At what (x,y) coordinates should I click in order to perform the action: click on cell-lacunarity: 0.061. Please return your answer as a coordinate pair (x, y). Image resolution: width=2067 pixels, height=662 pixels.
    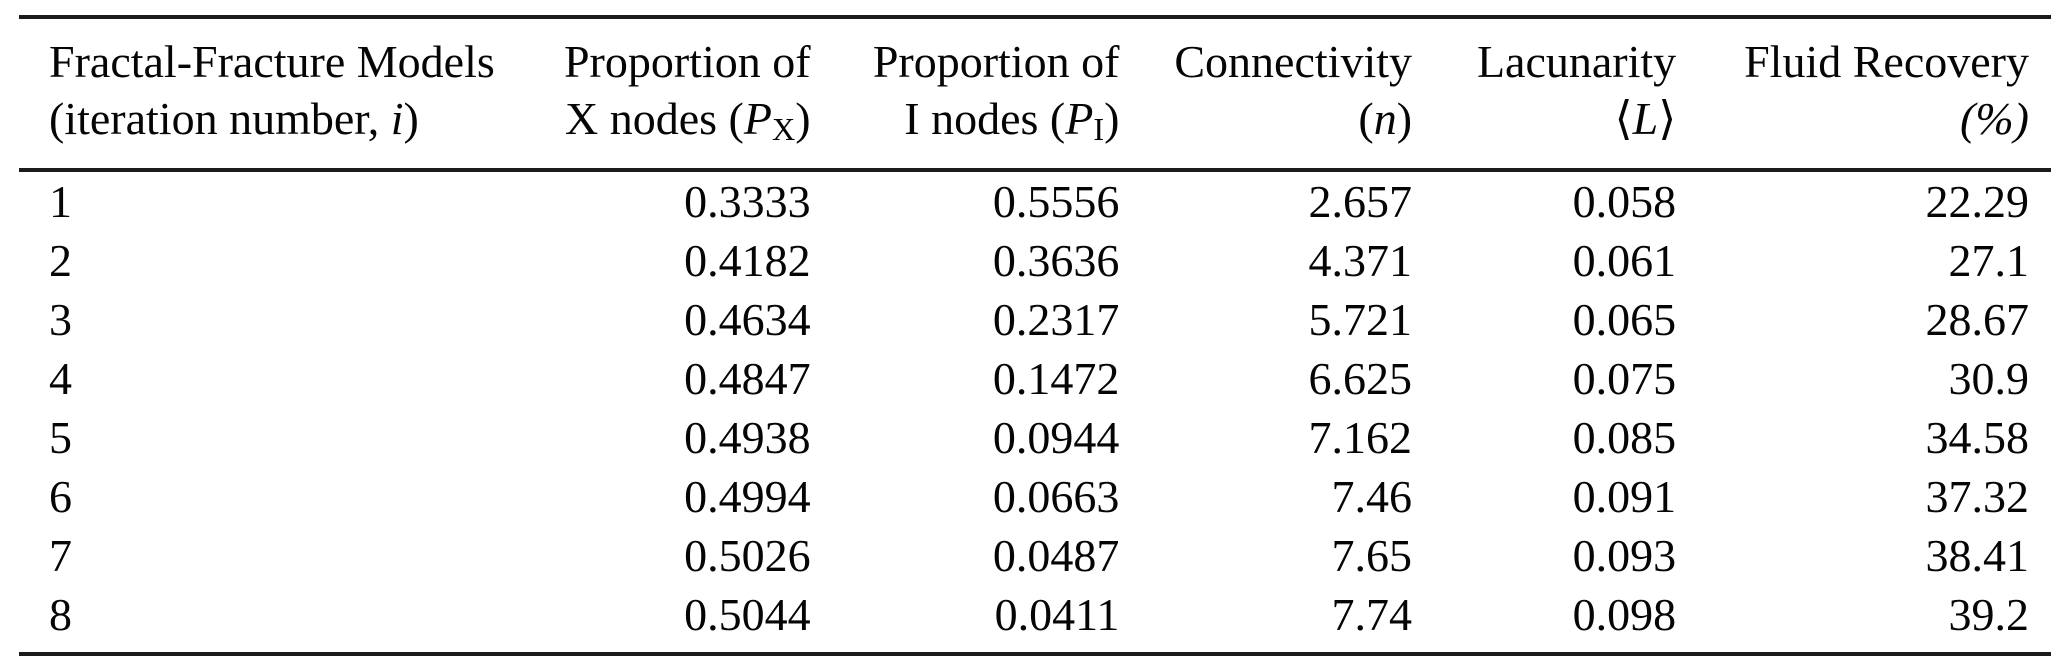
    Looking at the image, I should click on (1624, 260).